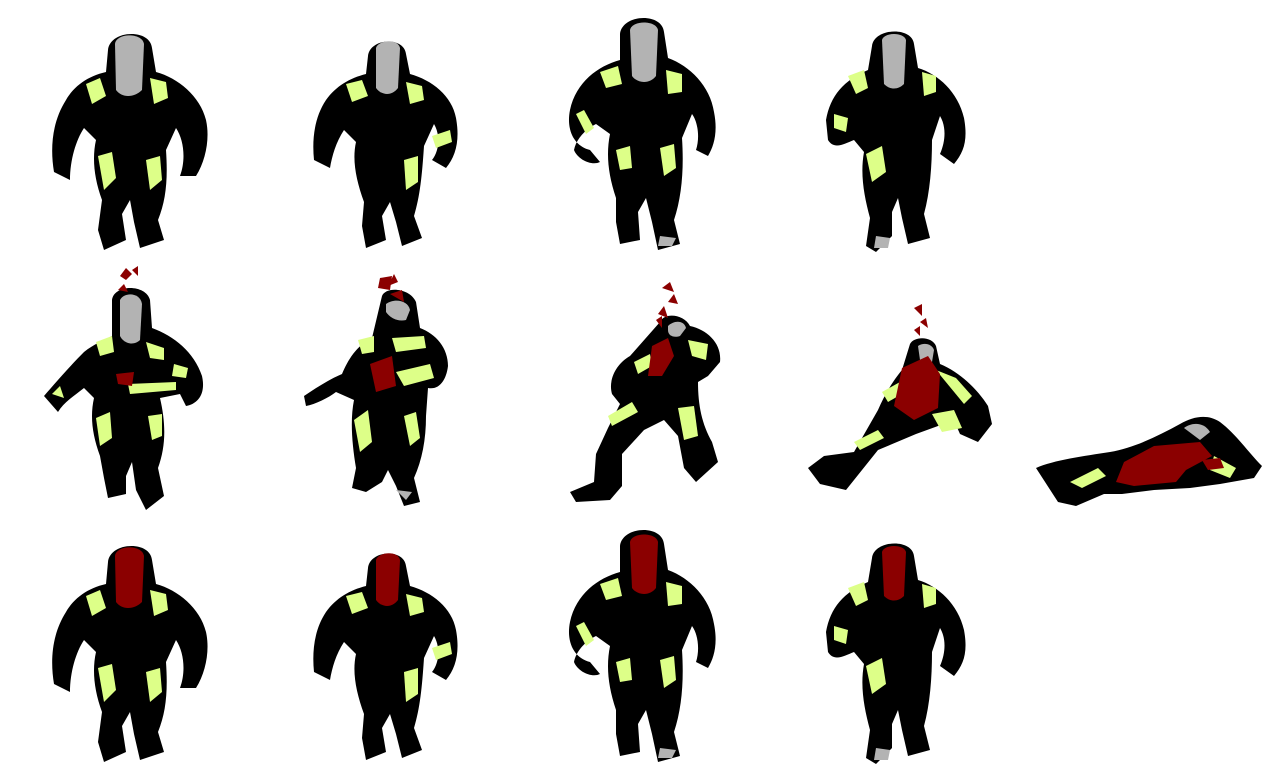 The width and height of the screenshot is (1280, 768). Describe the element at coordinates (642, 645) in the screenshot. I see `soldier-red-walk-3-icon` at that location.